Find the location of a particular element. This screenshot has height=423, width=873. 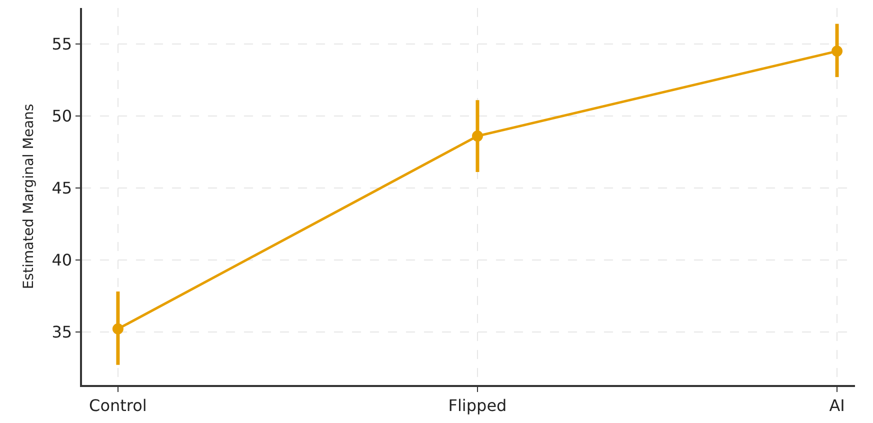

y-tick-label: 40 is located at coordinates (62, 260).